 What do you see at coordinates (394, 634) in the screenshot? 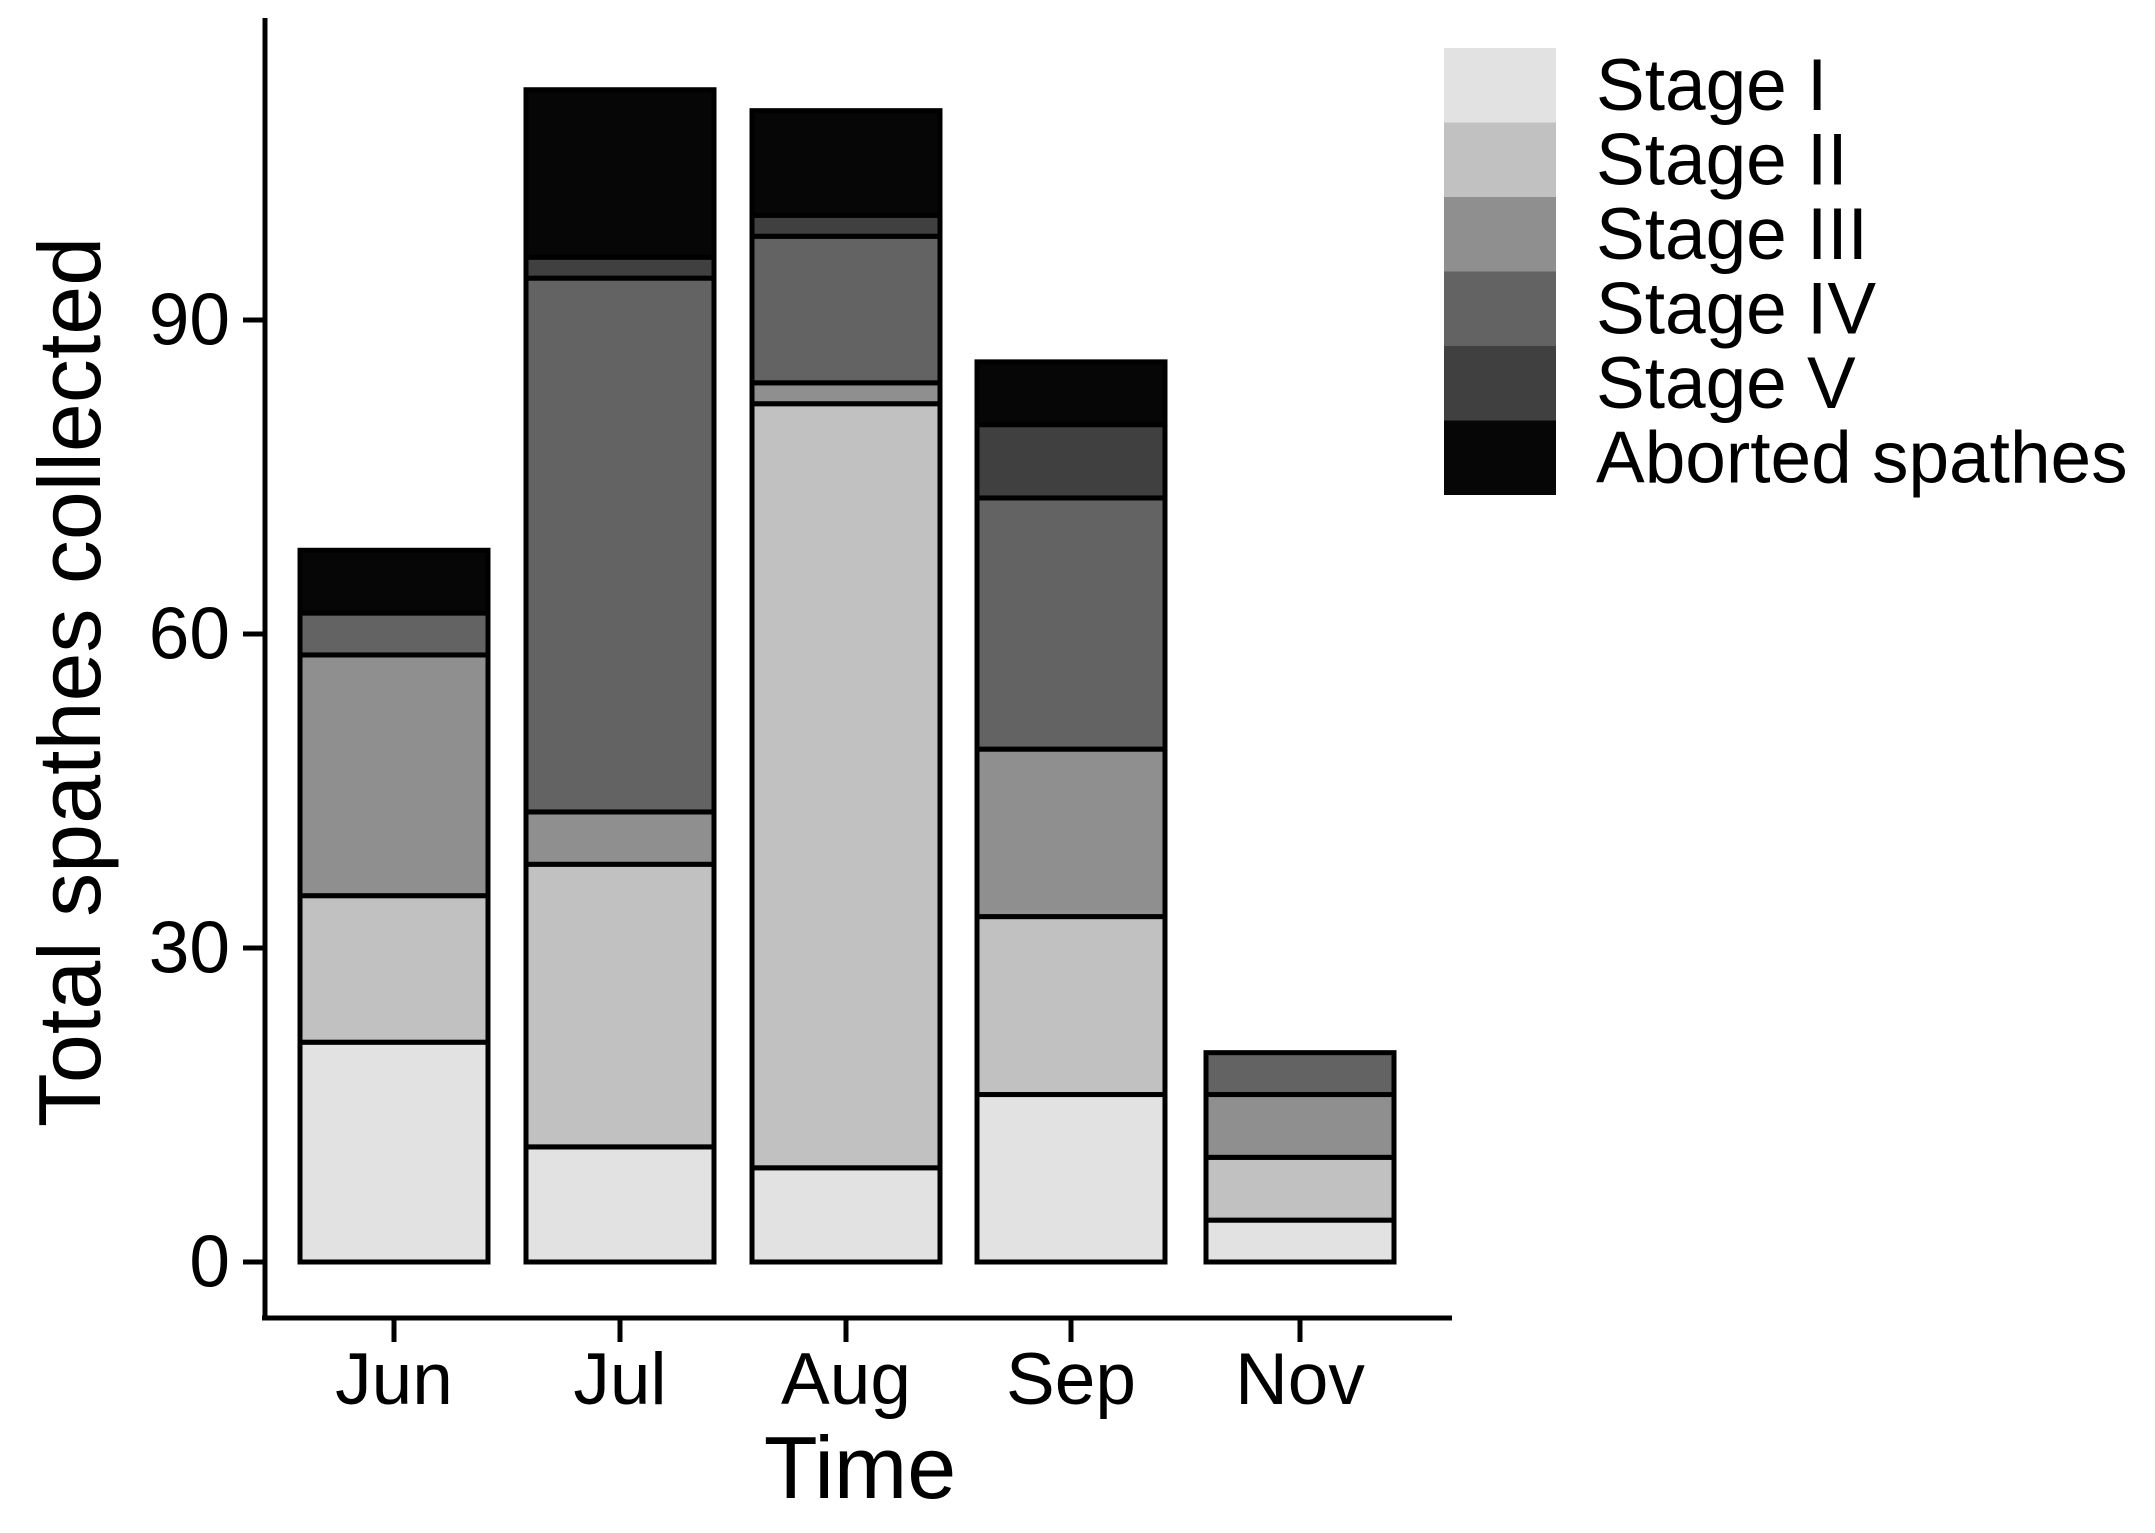
I see `bar-segment-jun-stage-iv` at bounding box center [394, 634].